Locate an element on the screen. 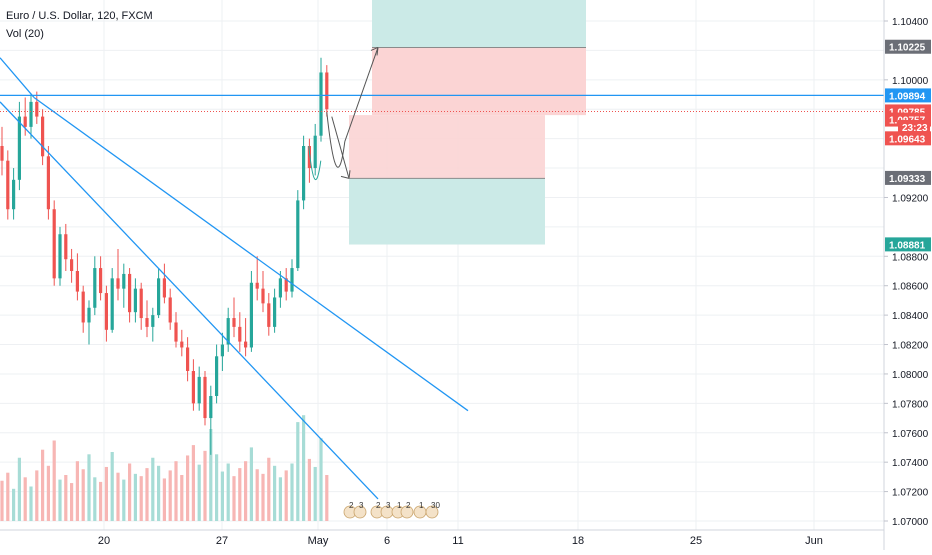 This screenshot has height=555, width=932. price-label-text: 1.08881 is located at coordinates (907, 245).